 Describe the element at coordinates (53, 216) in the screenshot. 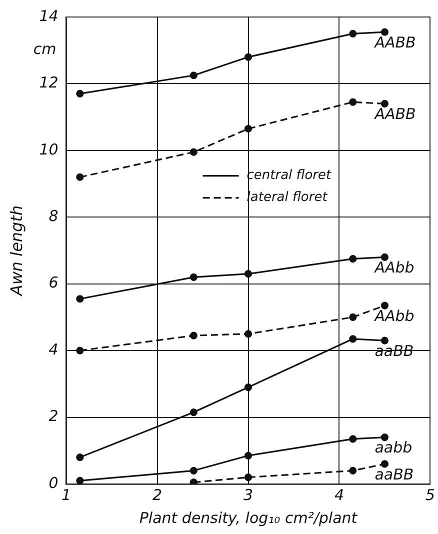

I see `y-tick-label: 8` at that location.